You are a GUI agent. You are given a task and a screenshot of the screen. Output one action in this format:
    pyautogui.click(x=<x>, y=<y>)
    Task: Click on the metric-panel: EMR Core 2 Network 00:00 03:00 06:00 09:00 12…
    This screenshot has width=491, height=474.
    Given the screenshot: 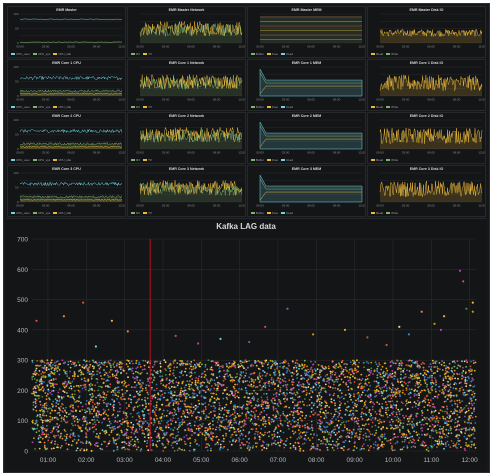 What is the action you would take?
    pyautogui.click(x=186, y=138)
    